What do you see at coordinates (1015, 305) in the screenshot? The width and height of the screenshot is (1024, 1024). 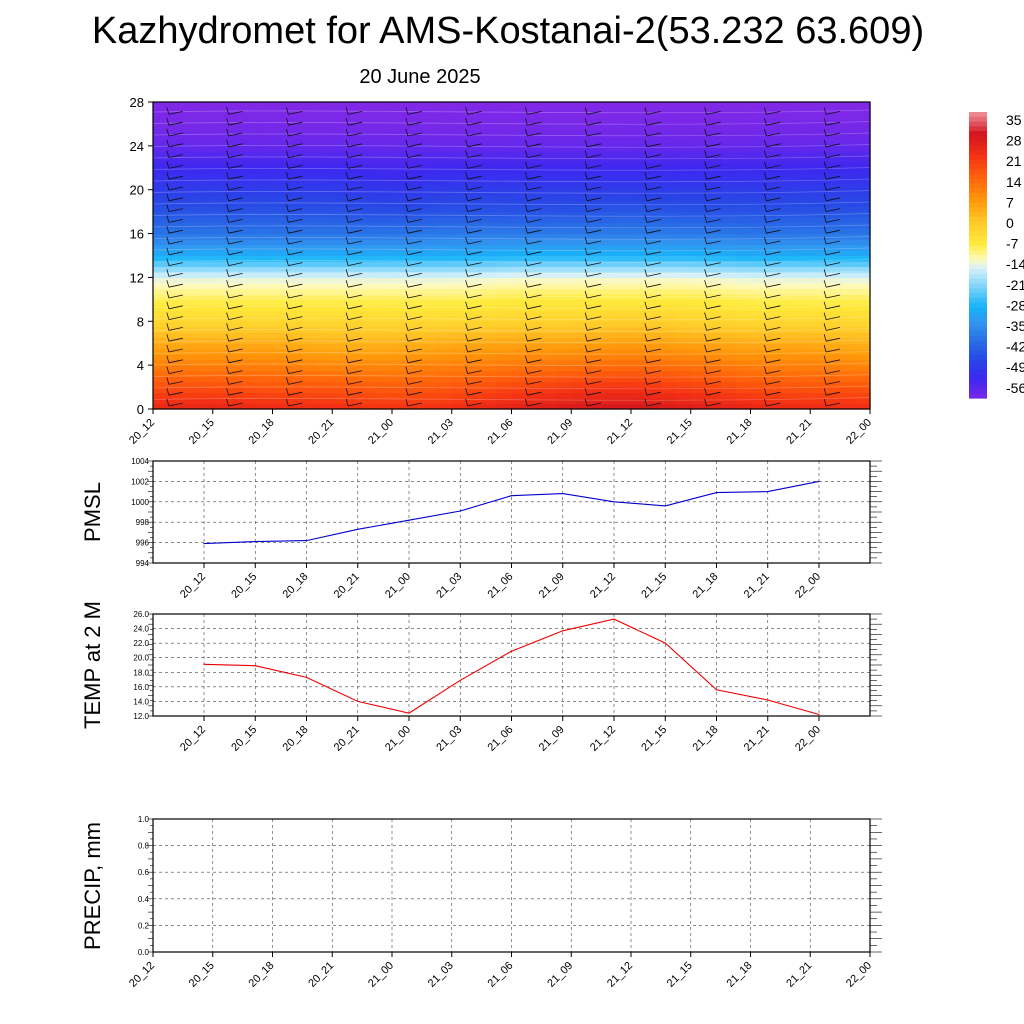 I see `colorbar-label: -28` at bounding box center [1015, 305].